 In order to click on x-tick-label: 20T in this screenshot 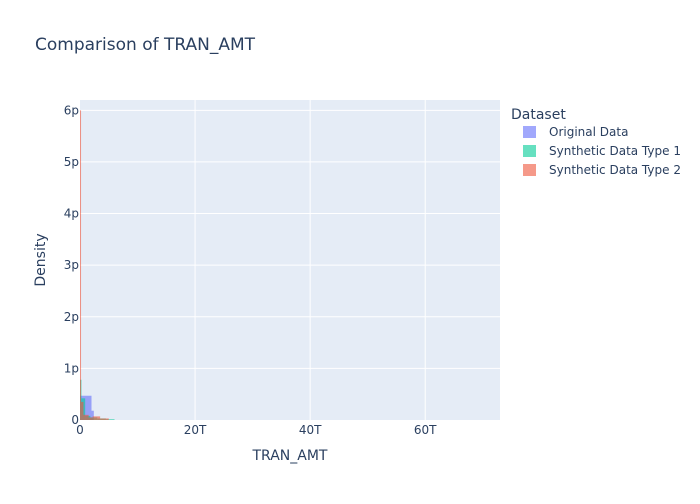, I will do `click(195, 430)`.